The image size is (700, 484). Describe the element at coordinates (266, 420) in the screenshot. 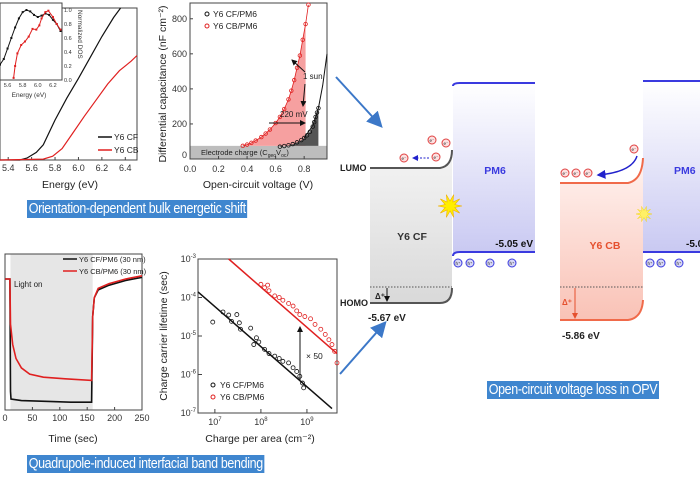

I see `exponent: 8` at that location.